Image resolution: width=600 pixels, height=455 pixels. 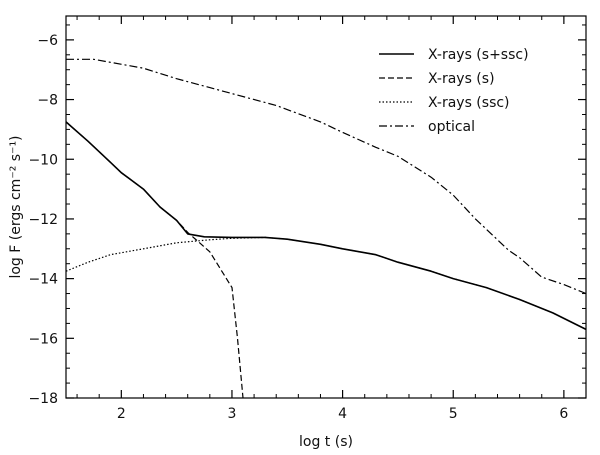 I want to click on y-tick-label: −10, so click(x=43, y=160).